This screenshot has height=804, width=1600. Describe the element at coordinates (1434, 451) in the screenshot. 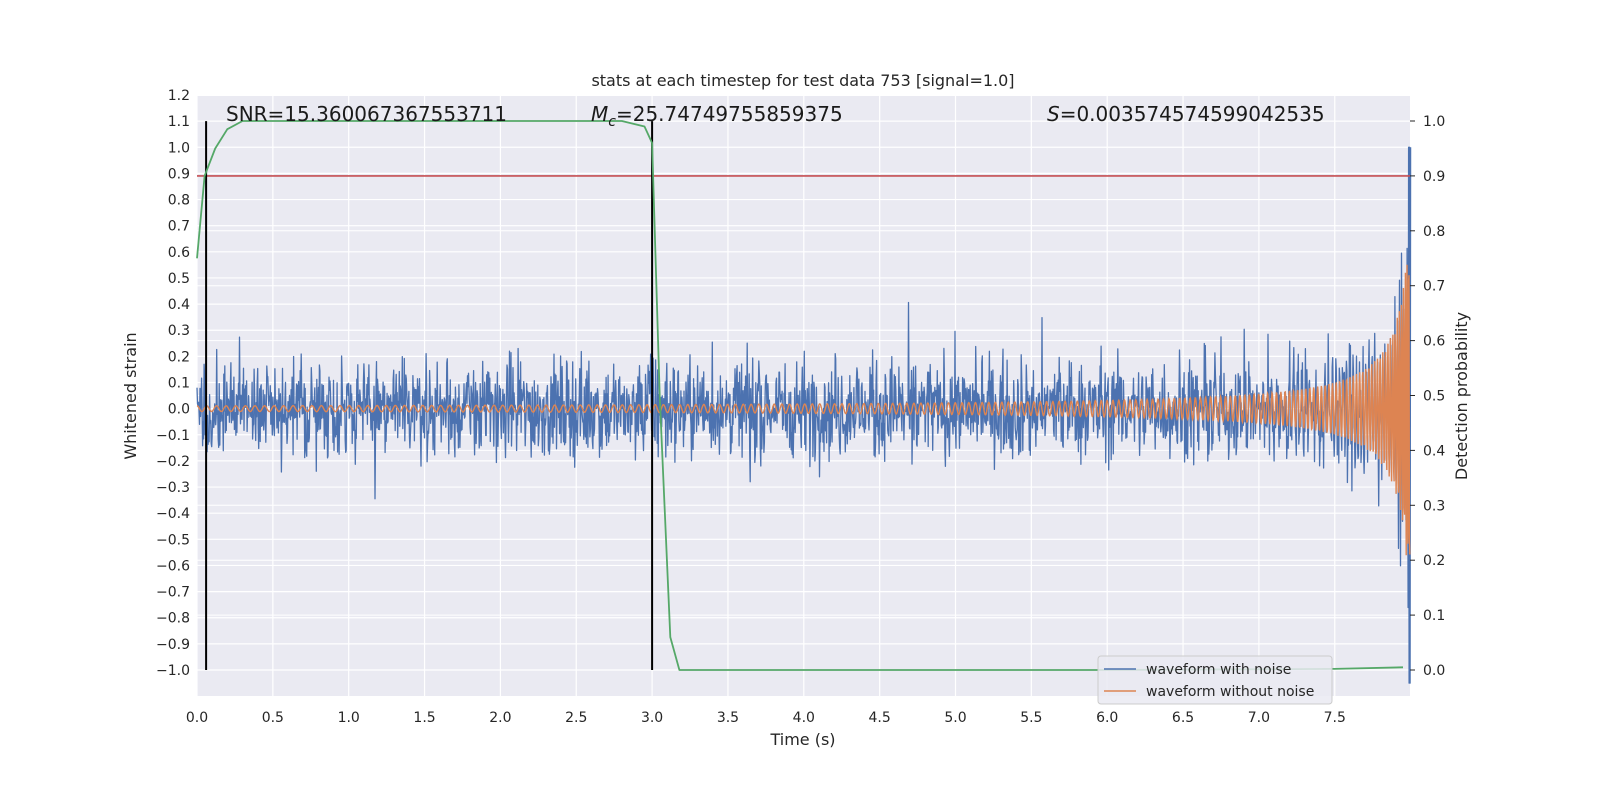

I see `y2-tick-label: 0.4` at that location.